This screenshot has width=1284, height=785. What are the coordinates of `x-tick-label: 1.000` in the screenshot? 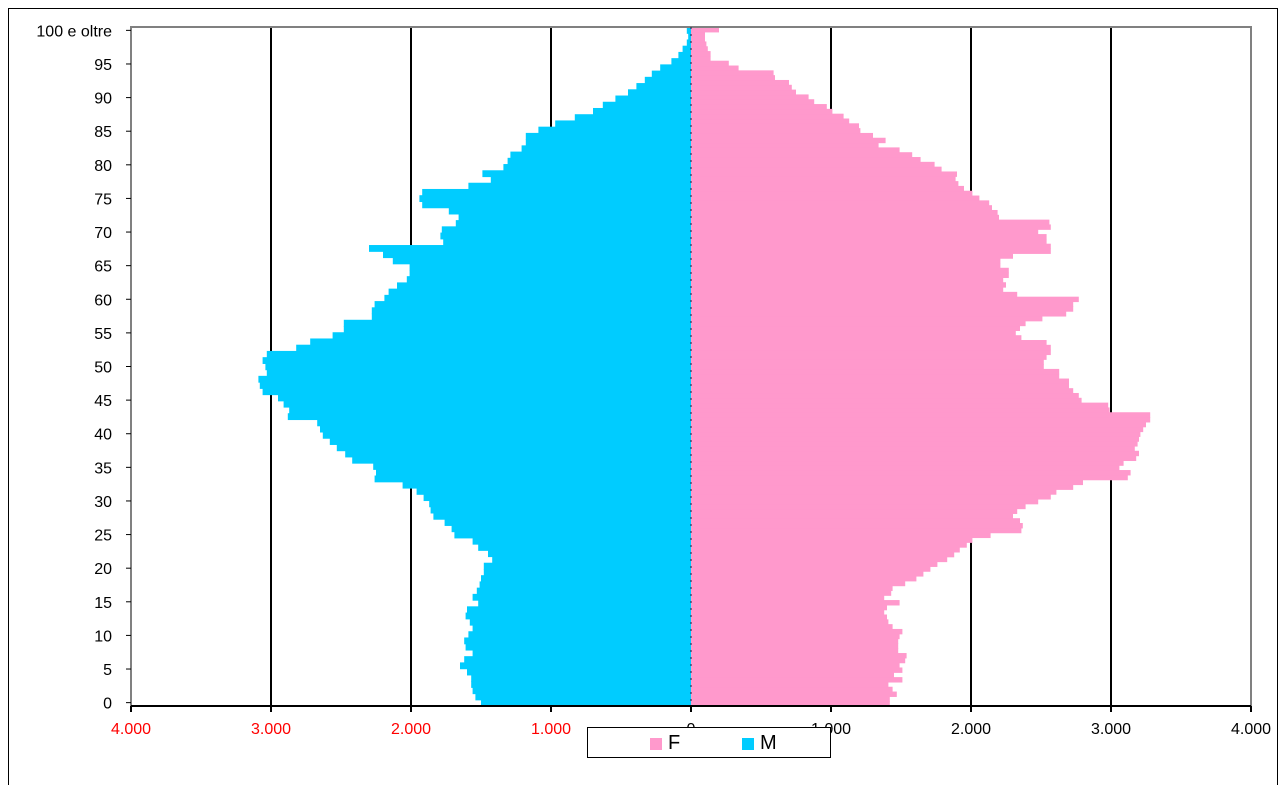 It's located at (551, 729).